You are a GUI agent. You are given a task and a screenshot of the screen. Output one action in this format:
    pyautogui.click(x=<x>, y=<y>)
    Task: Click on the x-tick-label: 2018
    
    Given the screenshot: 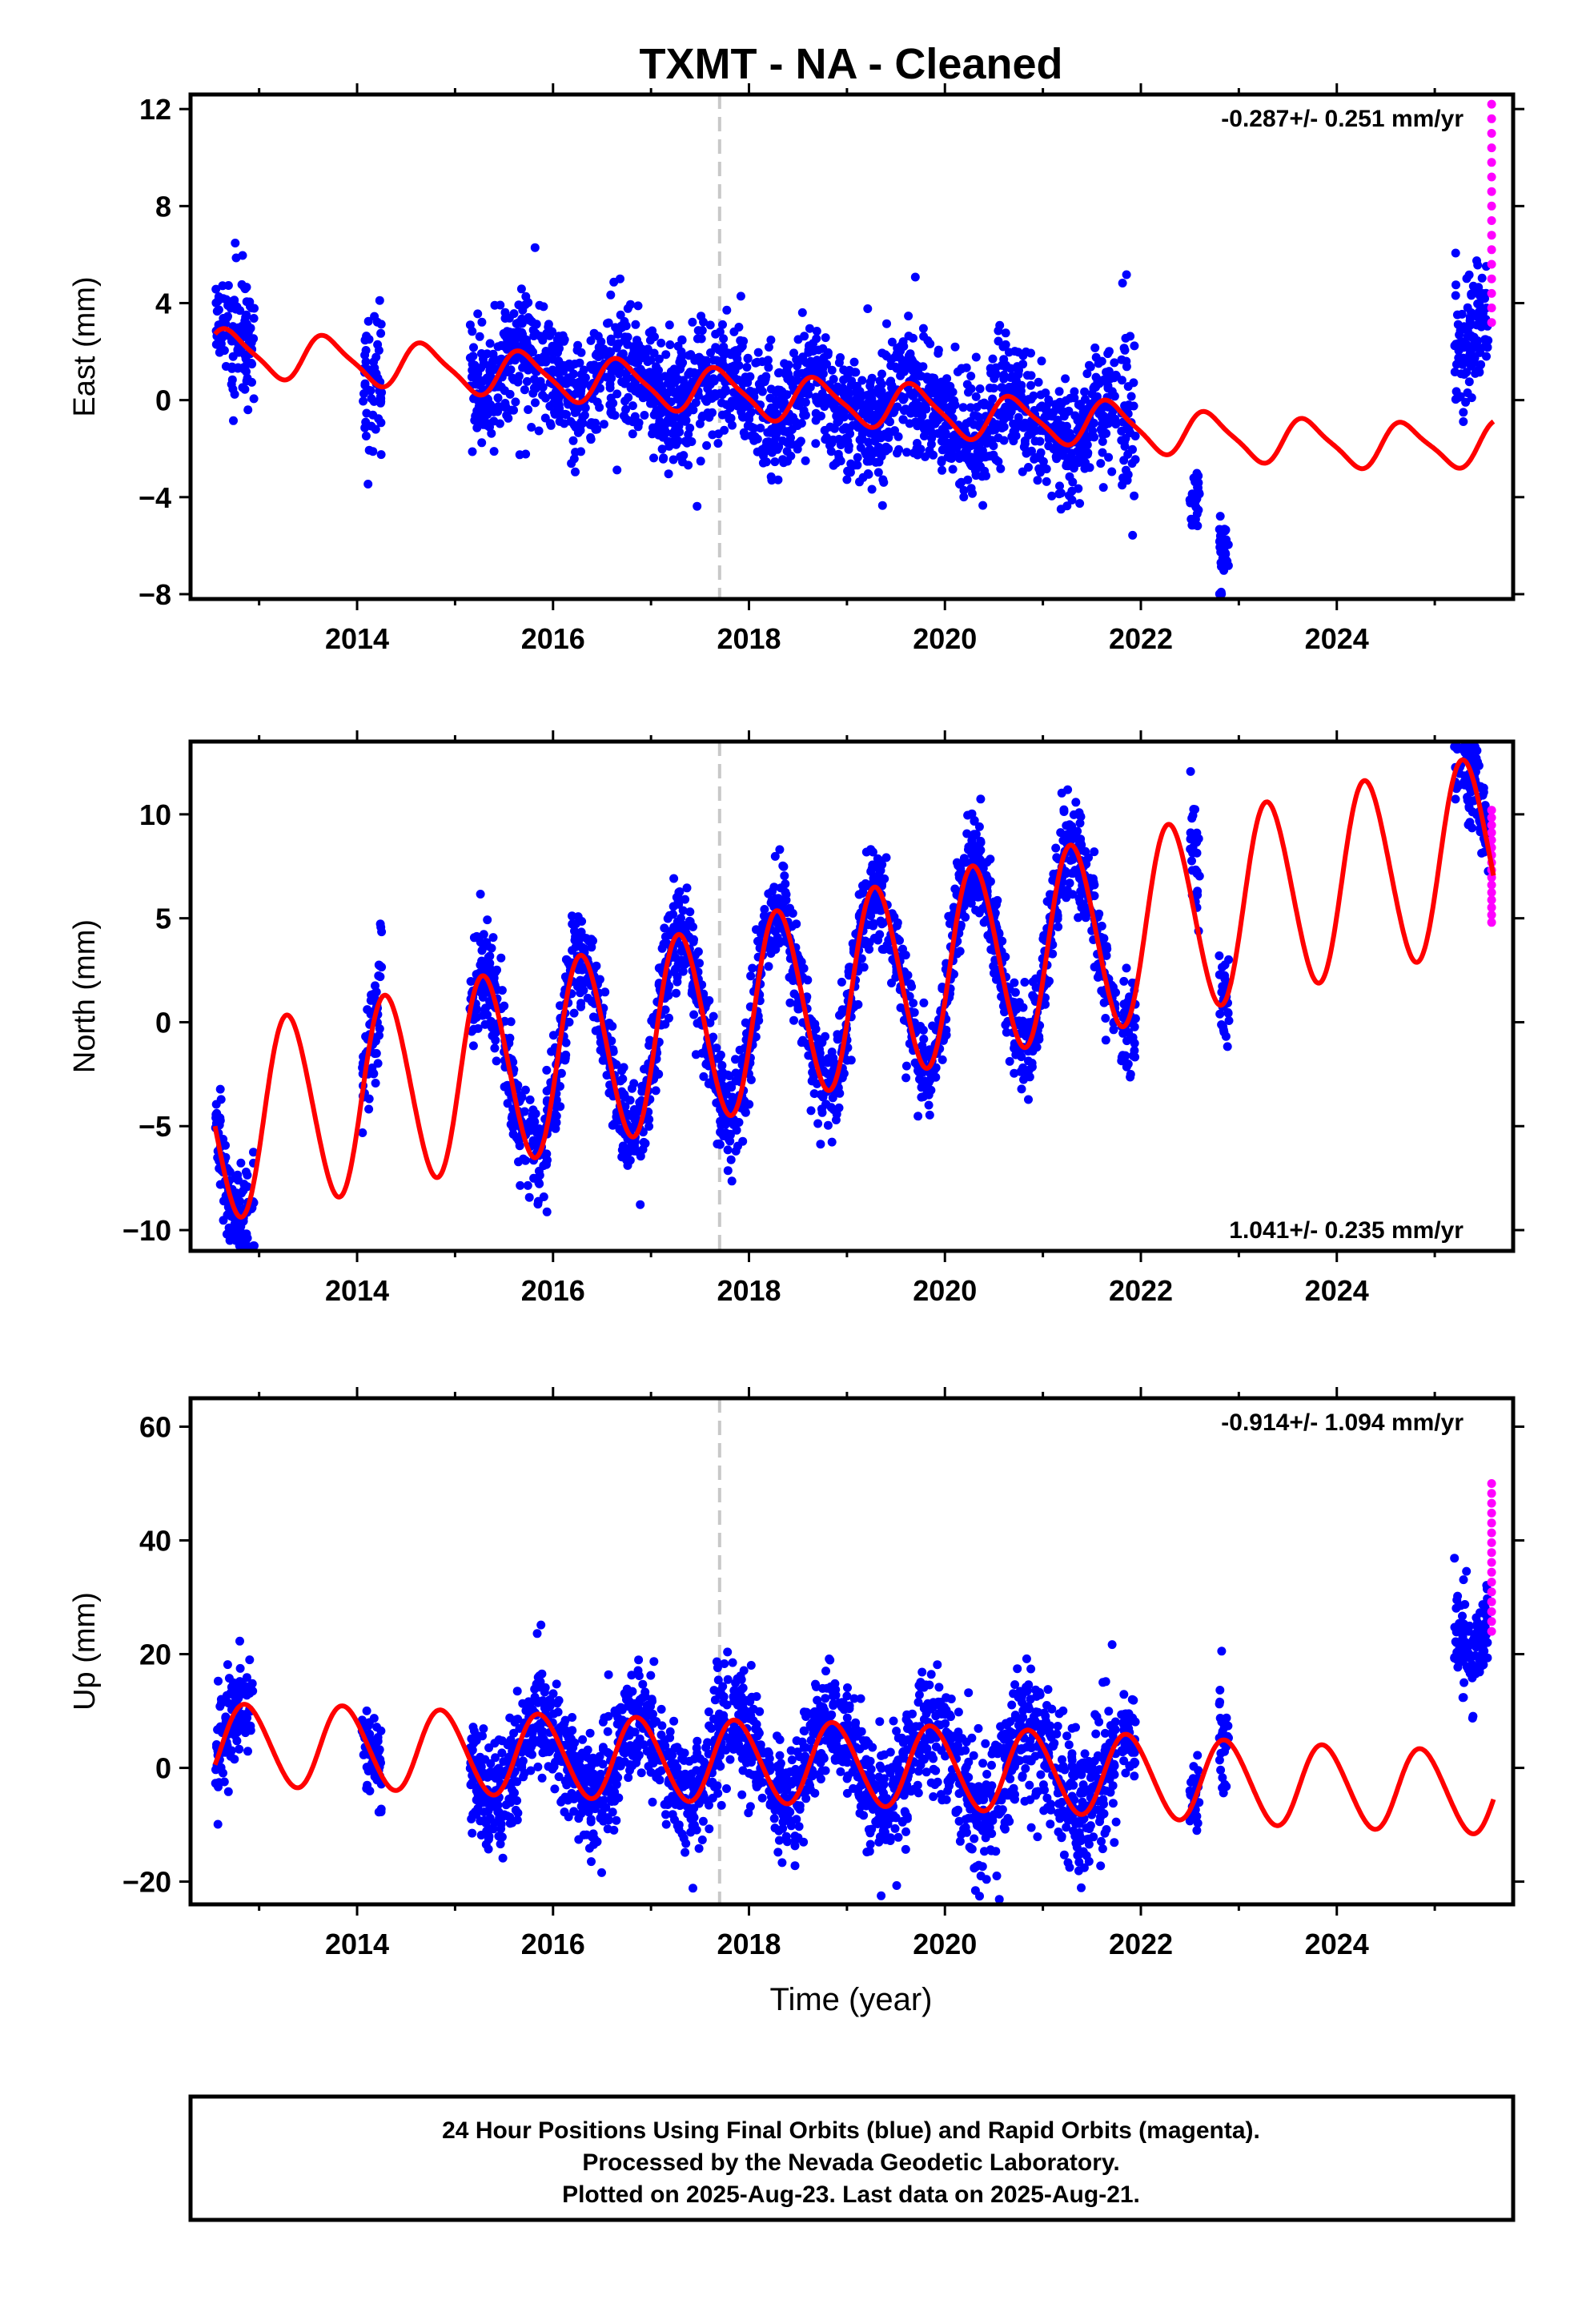 What is the action you would take?
    pyautogui.click(x=749, y=638)
    